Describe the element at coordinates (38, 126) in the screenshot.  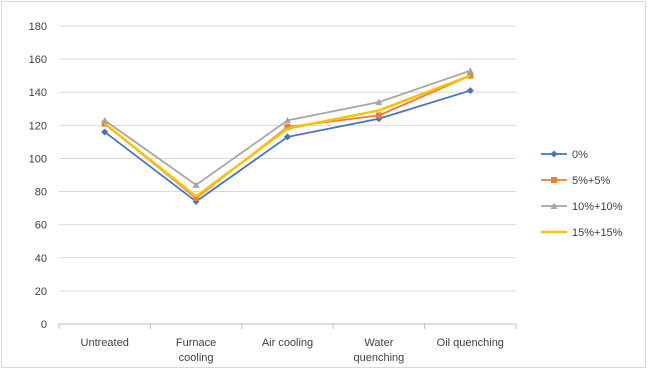
I see `y-tick-label: 120` at that location.